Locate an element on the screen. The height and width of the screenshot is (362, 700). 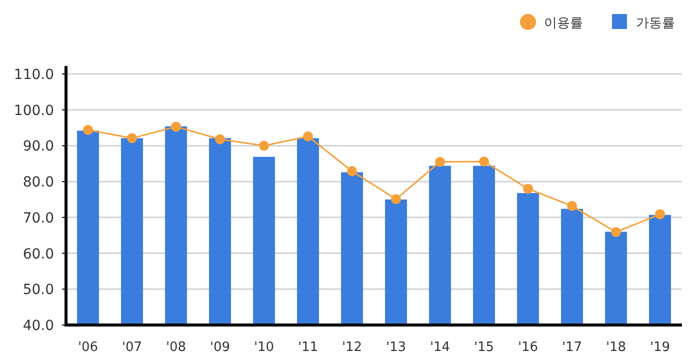
y-tick-label: 100.0 is located at coordinates (34, 110).